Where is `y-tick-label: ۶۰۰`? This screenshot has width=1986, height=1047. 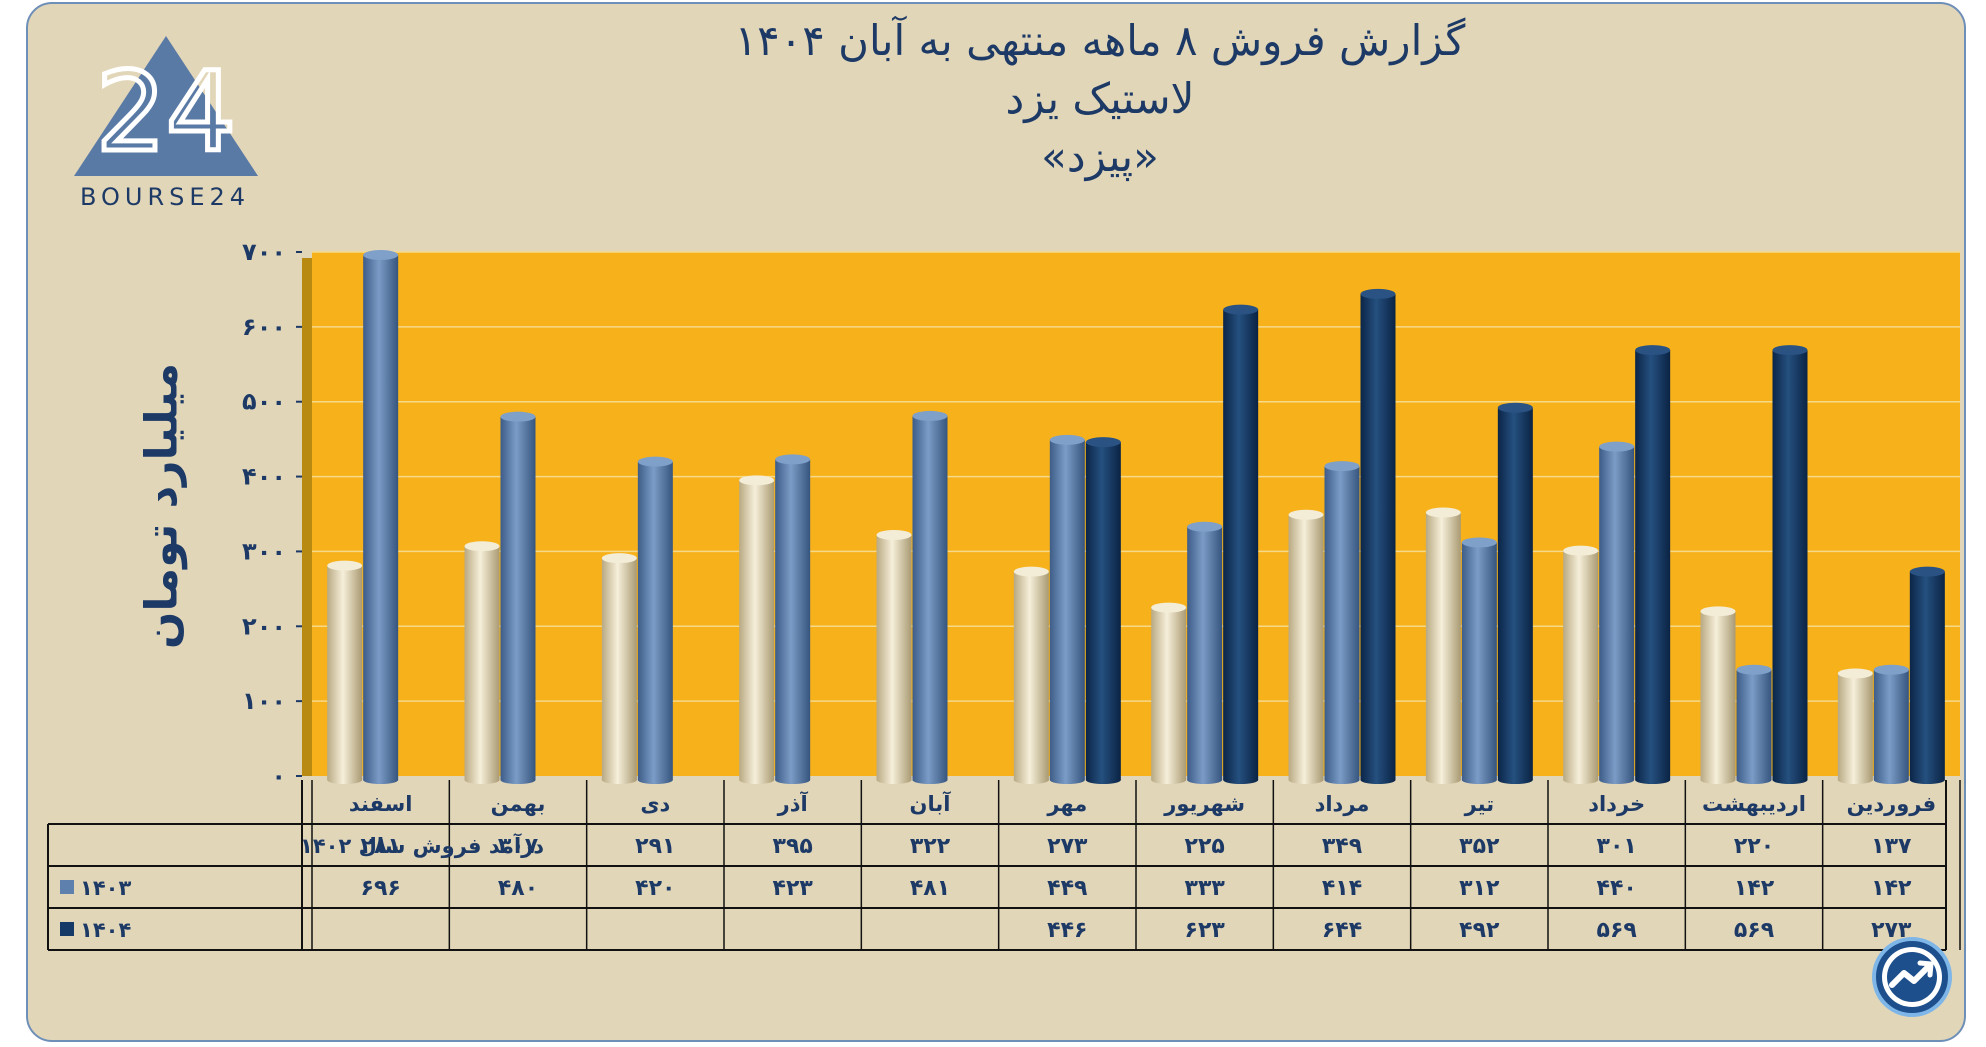
y-tick-label: ۶۰۰ is located at coordinates (264, 327).